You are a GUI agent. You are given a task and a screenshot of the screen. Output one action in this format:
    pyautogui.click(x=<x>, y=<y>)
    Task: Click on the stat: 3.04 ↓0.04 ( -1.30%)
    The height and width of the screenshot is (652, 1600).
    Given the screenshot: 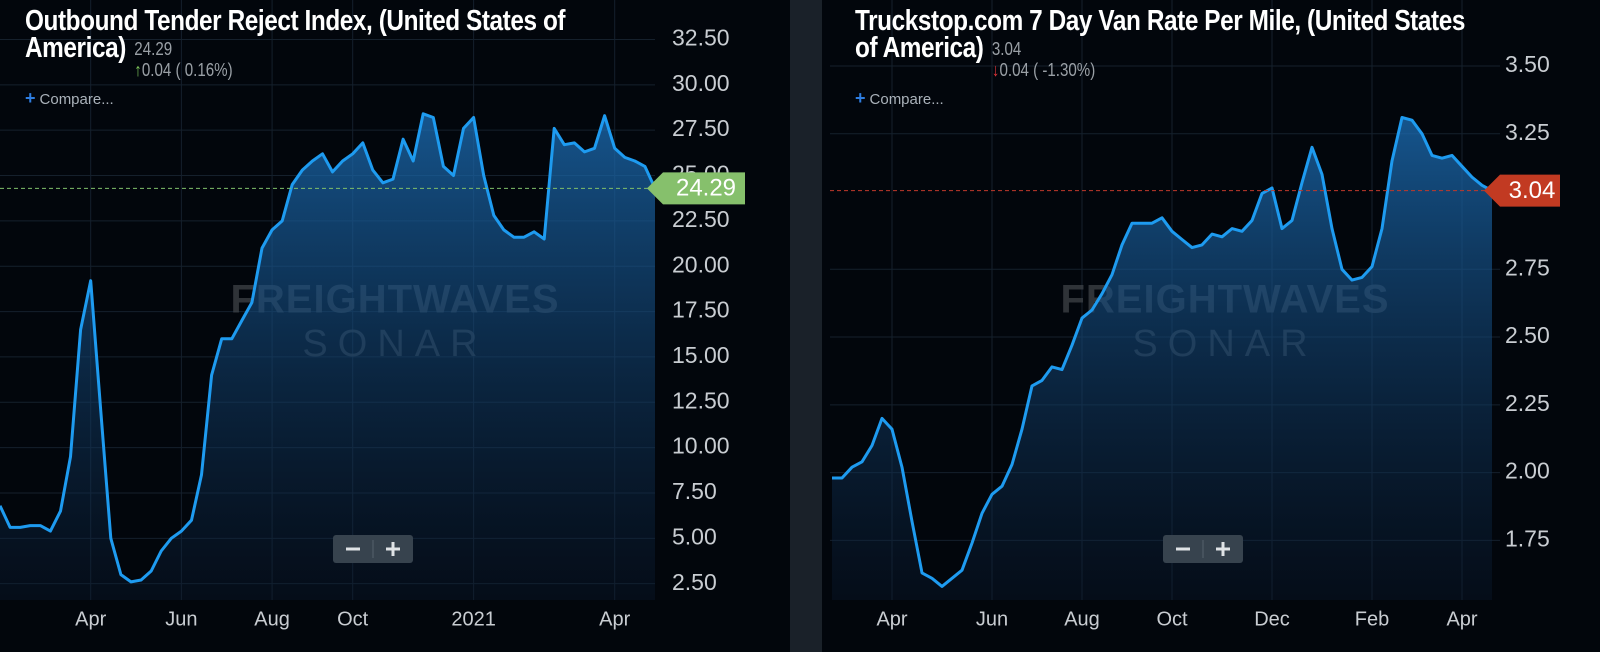 What is the action you would take?
    pyautogui.click(x=1043, y=60)
    